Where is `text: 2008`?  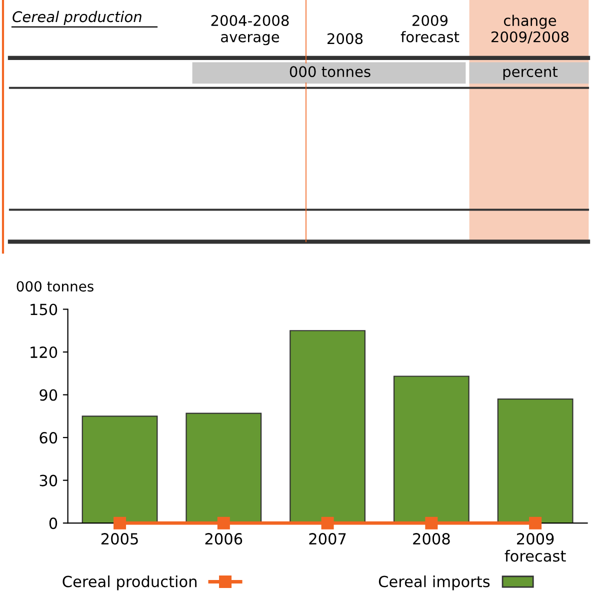 text: 2008 is located at coordinates (345, 38).